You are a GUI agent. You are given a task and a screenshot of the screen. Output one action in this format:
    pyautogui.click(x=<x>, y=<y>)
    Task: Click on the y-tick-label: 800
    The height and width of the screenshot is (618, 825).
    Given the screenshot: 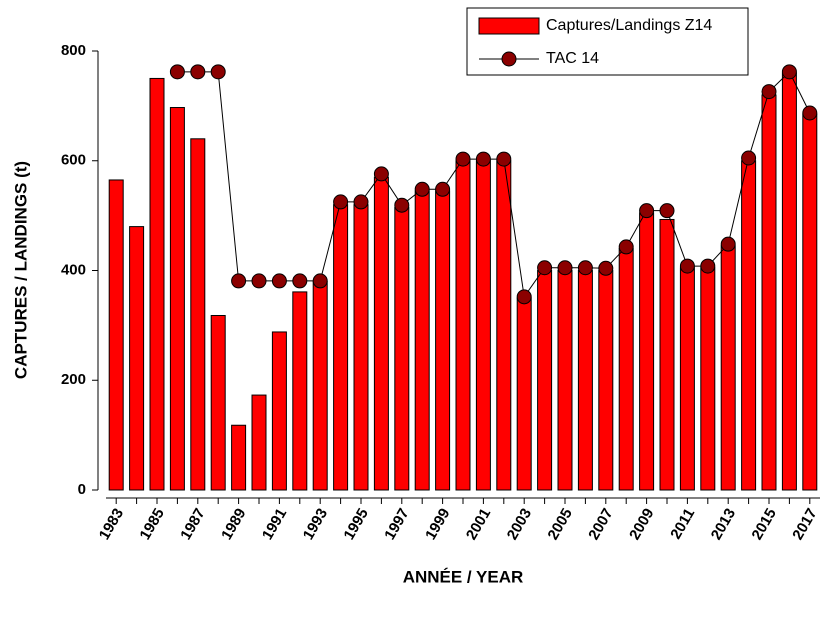 What is the action you would take?
    pyautogui.click(x=73, y=50)
    